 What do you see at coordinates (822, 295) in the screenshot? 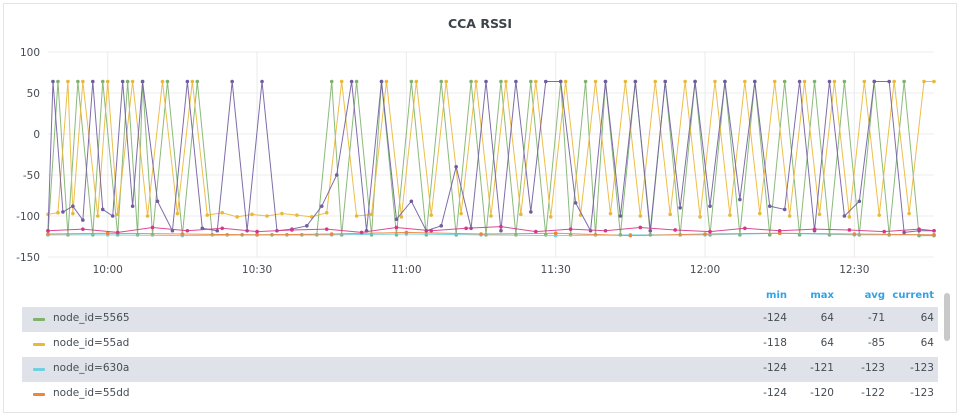
I see `legend-col-max: max` at bounding box center [822, 295].